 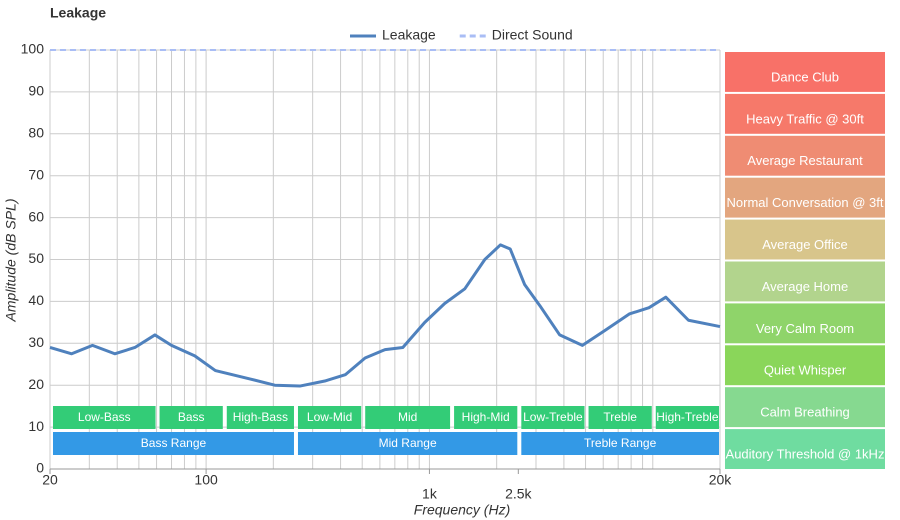 I want to click on y-tick-label: 50, so click(x=36, y=258).